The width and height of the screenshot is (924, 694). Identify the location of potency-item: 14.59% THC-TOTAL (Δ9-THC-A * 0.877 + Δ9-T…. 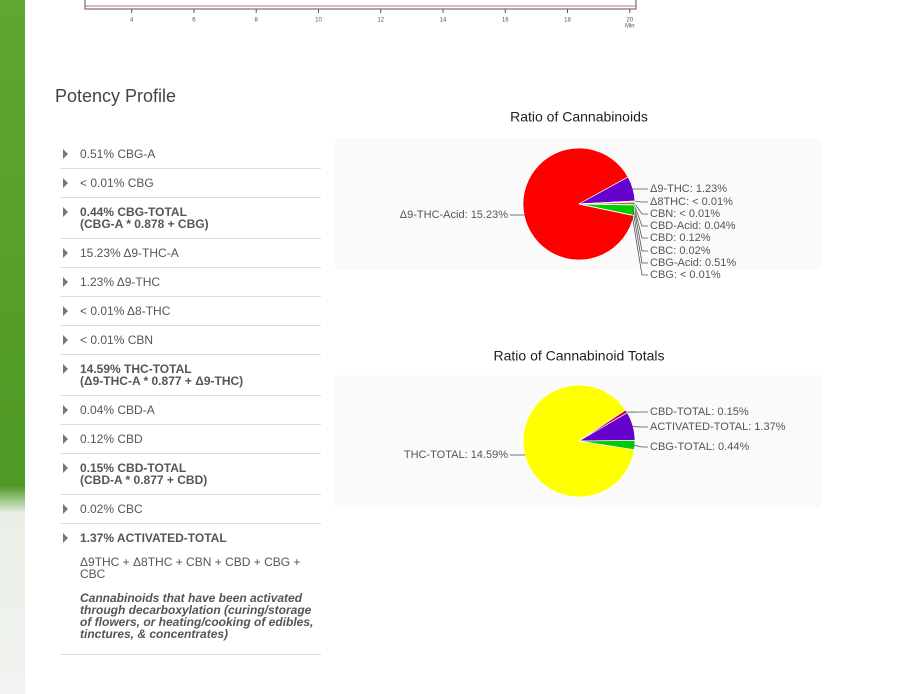
(190, 375).